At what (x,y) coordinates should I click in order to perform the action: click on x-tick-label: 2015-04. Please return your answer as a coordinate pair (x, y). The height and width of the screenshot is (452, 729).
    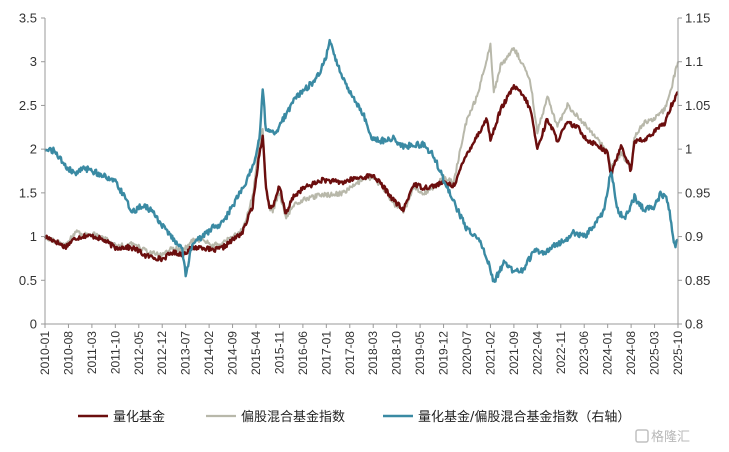
    Looking at the image, I should click on (256, 353).